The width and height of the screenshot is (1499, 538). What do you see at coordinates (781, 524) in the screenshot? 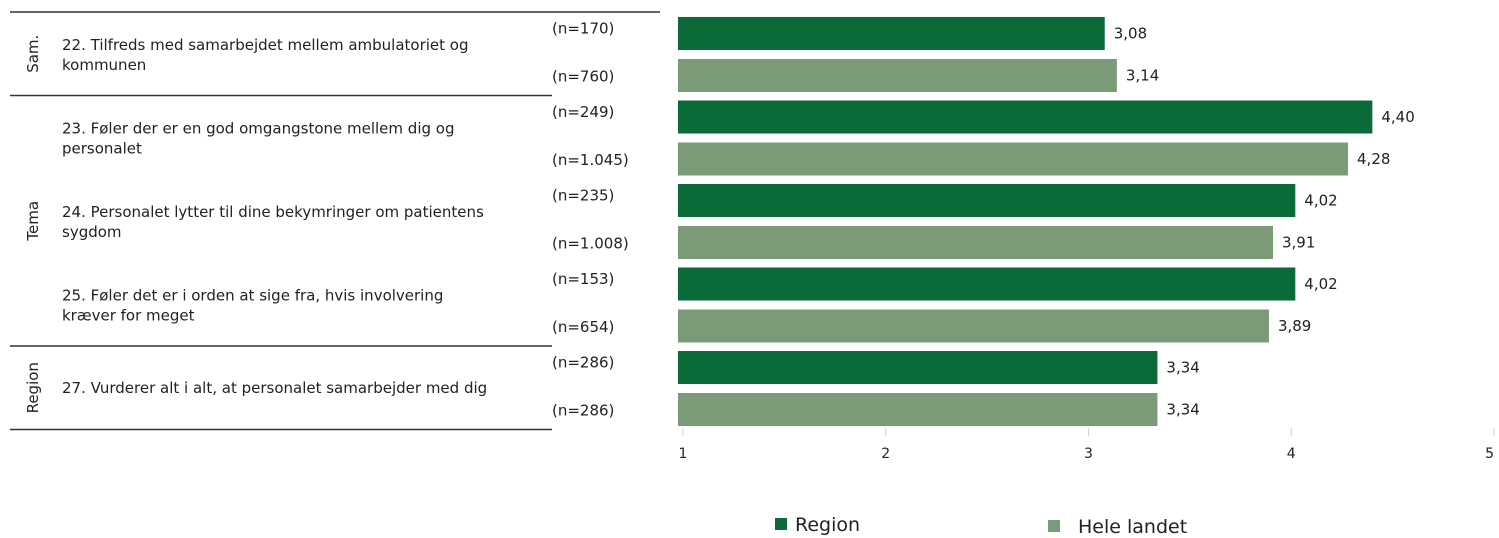
I see `legend-swatch-region` at bounding box center [781, 524].